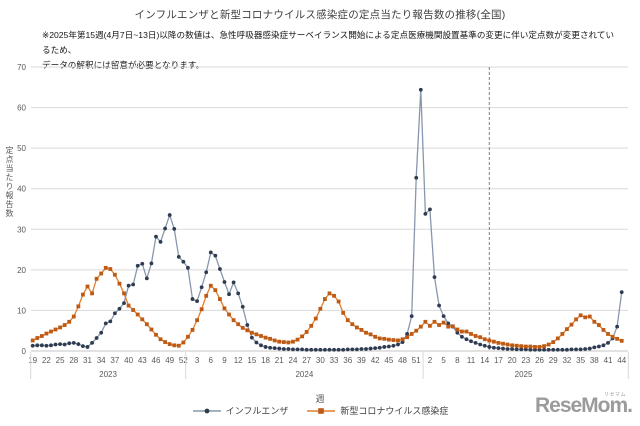 Image resolution: width=640 pixels, height=426 pixels. I want to click on x-tick-label: 38, so click(594, 360).